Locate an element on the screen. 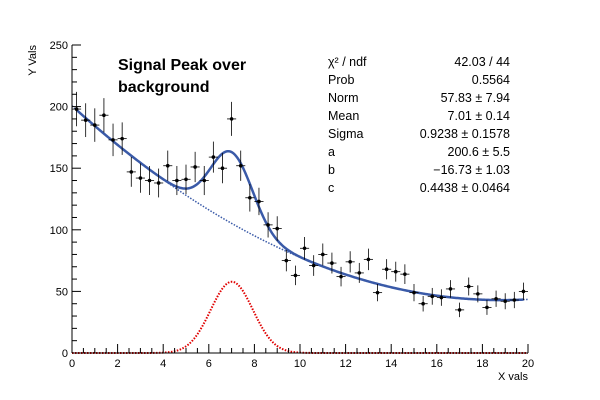 The image size is (600, 400). x-tick-label: 18 is located at coordinates (482, 364).